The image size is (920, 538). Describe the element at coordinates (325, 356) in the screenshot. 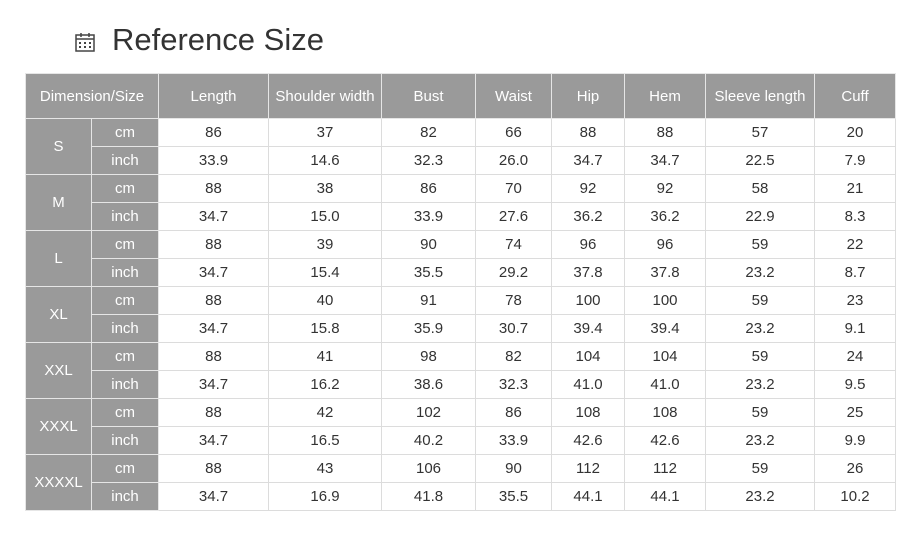

I see `value-cell: 41` at that location.